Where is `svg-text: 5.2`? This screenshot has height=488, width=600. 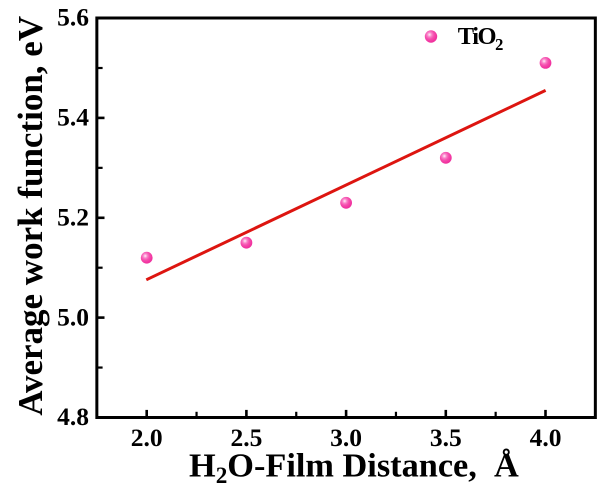
svg-text: 5.2 is located at coordinates (73, 217).